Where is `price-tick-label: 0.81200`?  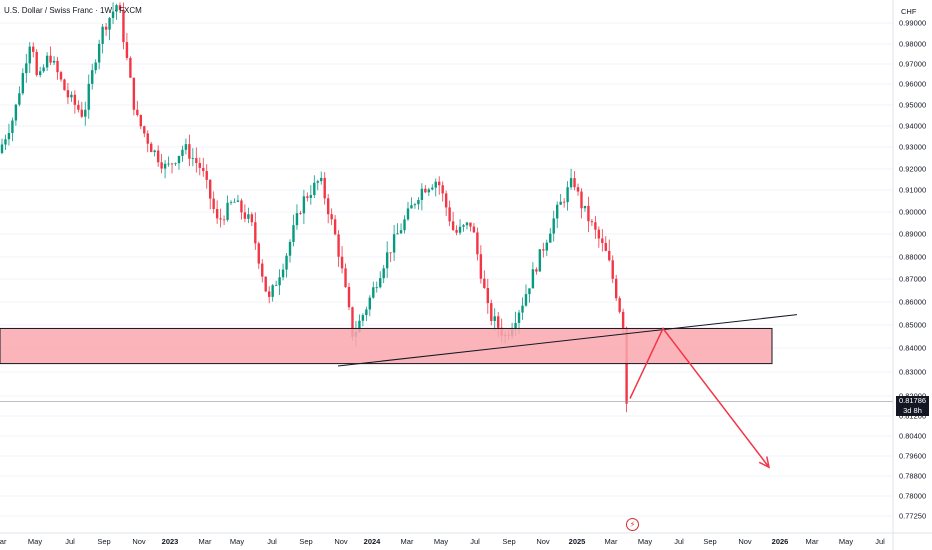 price-tick-label: 0.81200 is located at coordinates (912, 416).